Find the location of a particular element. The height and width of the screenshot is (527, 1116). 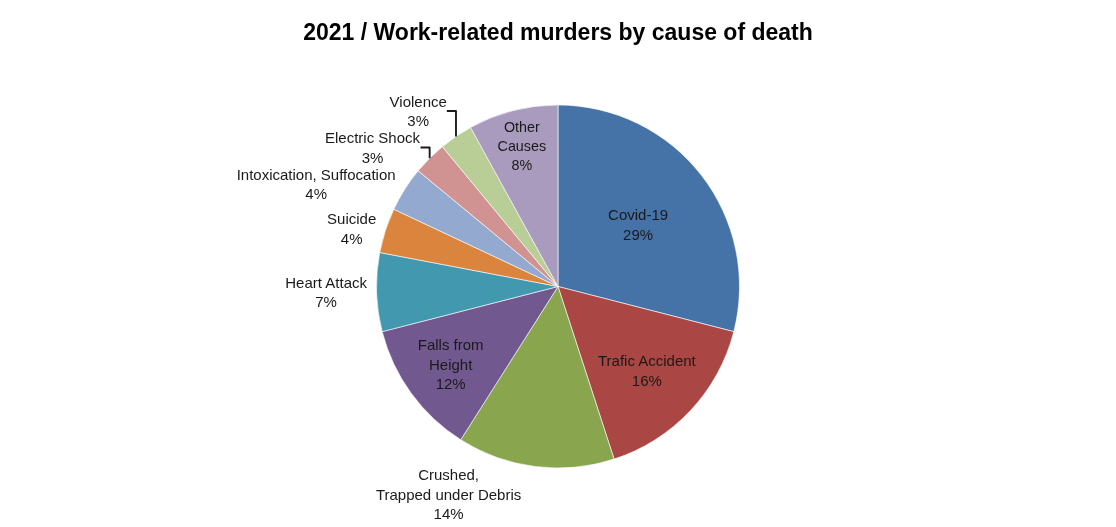

data-label: 7% is located at coordinates (326, 302).